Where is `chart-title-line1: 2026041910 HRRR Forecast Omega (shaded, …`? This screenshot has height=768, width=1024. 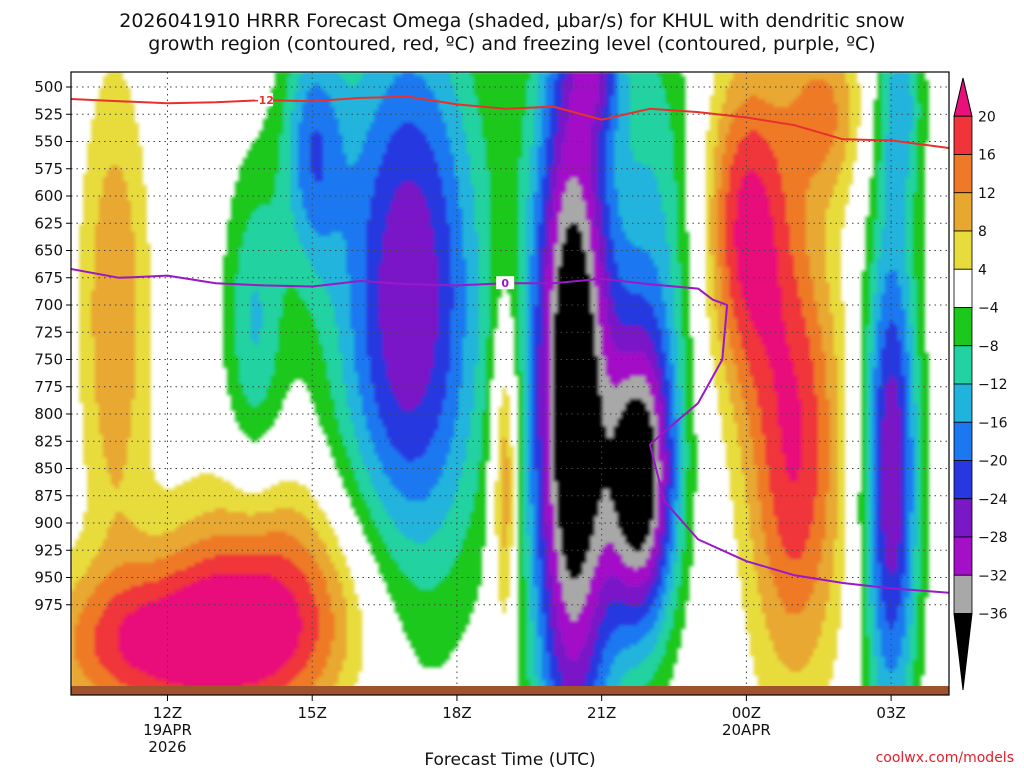
chart-title-line1: 2026041910 HRRR Forecast Omega (shaded, … is located at coordinates (512, 21).